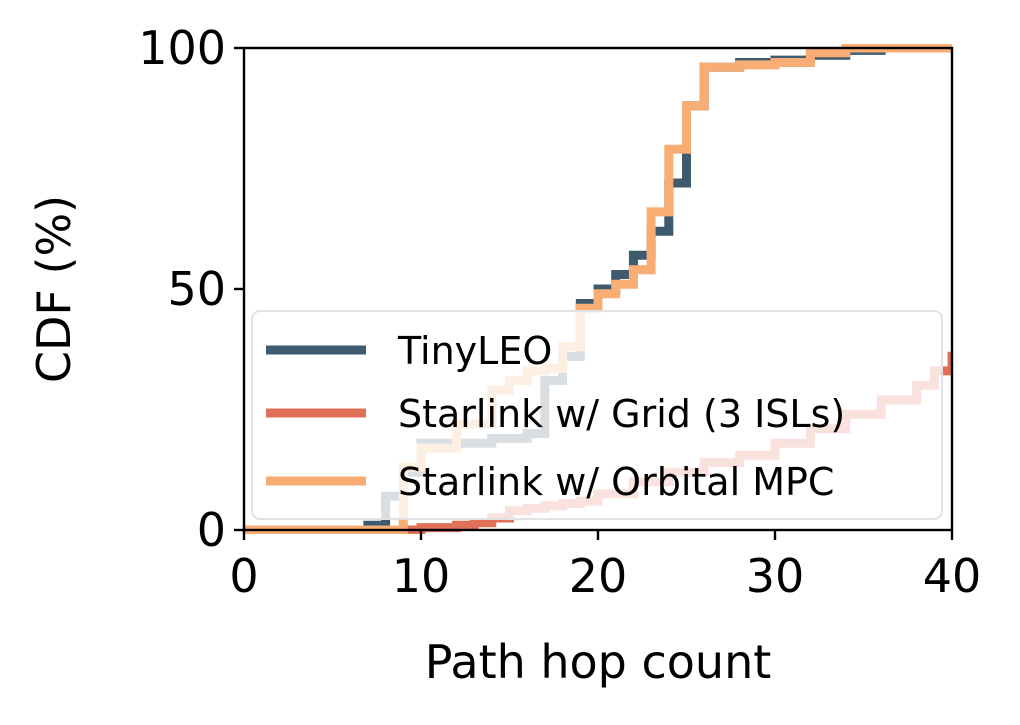  What do you see at coordinates (196, 289) in the screenshot?
I see `y-tick-label: 50` at bounding box center [196, 289].